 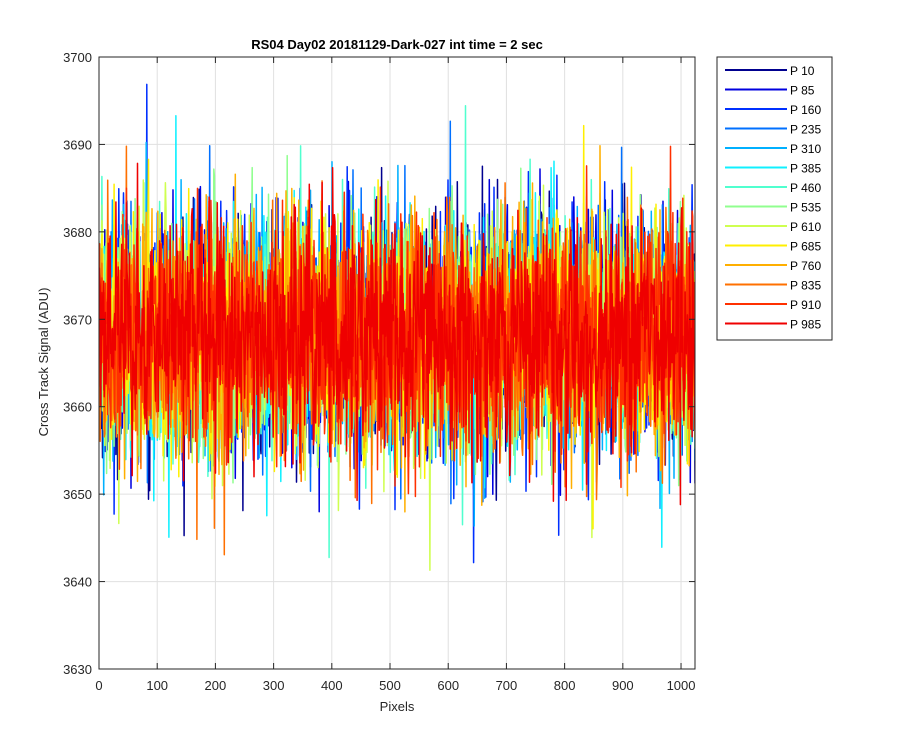 I want to click on legend-label: P 610, so click(x=805, y=227).